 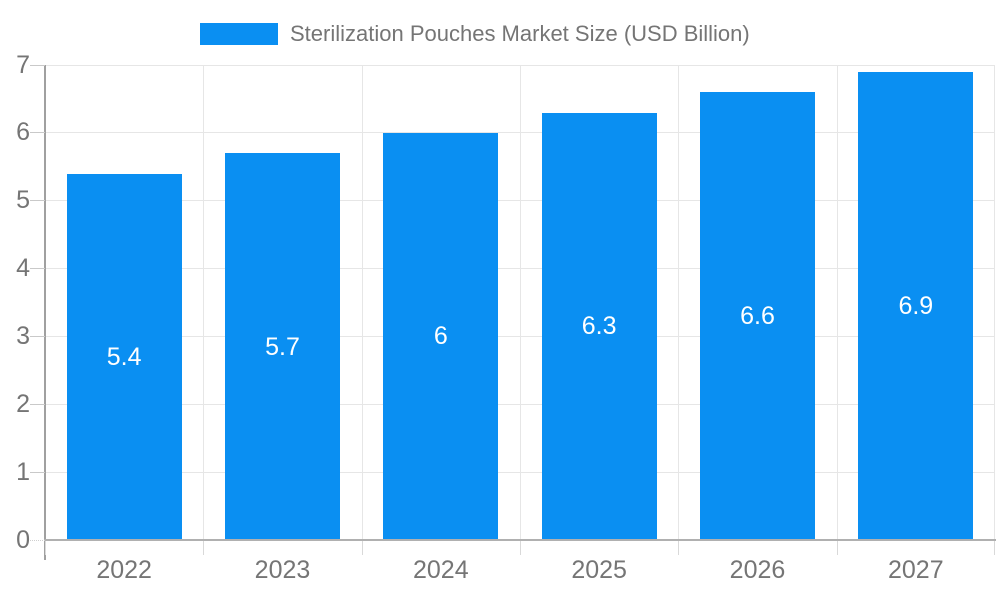 I want to click on y-tick-label: 2, so click(x=23, y=403).